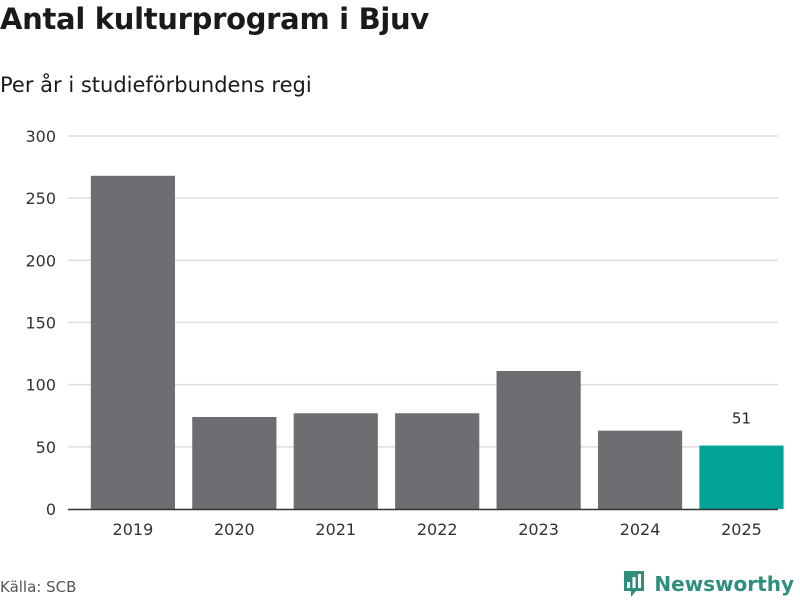 The image size is (800, 600). Describe the element at coordinates (156, 85) in the screenshot. I see `chart-subtitle: Per år i studieförbundens regi` at that location.